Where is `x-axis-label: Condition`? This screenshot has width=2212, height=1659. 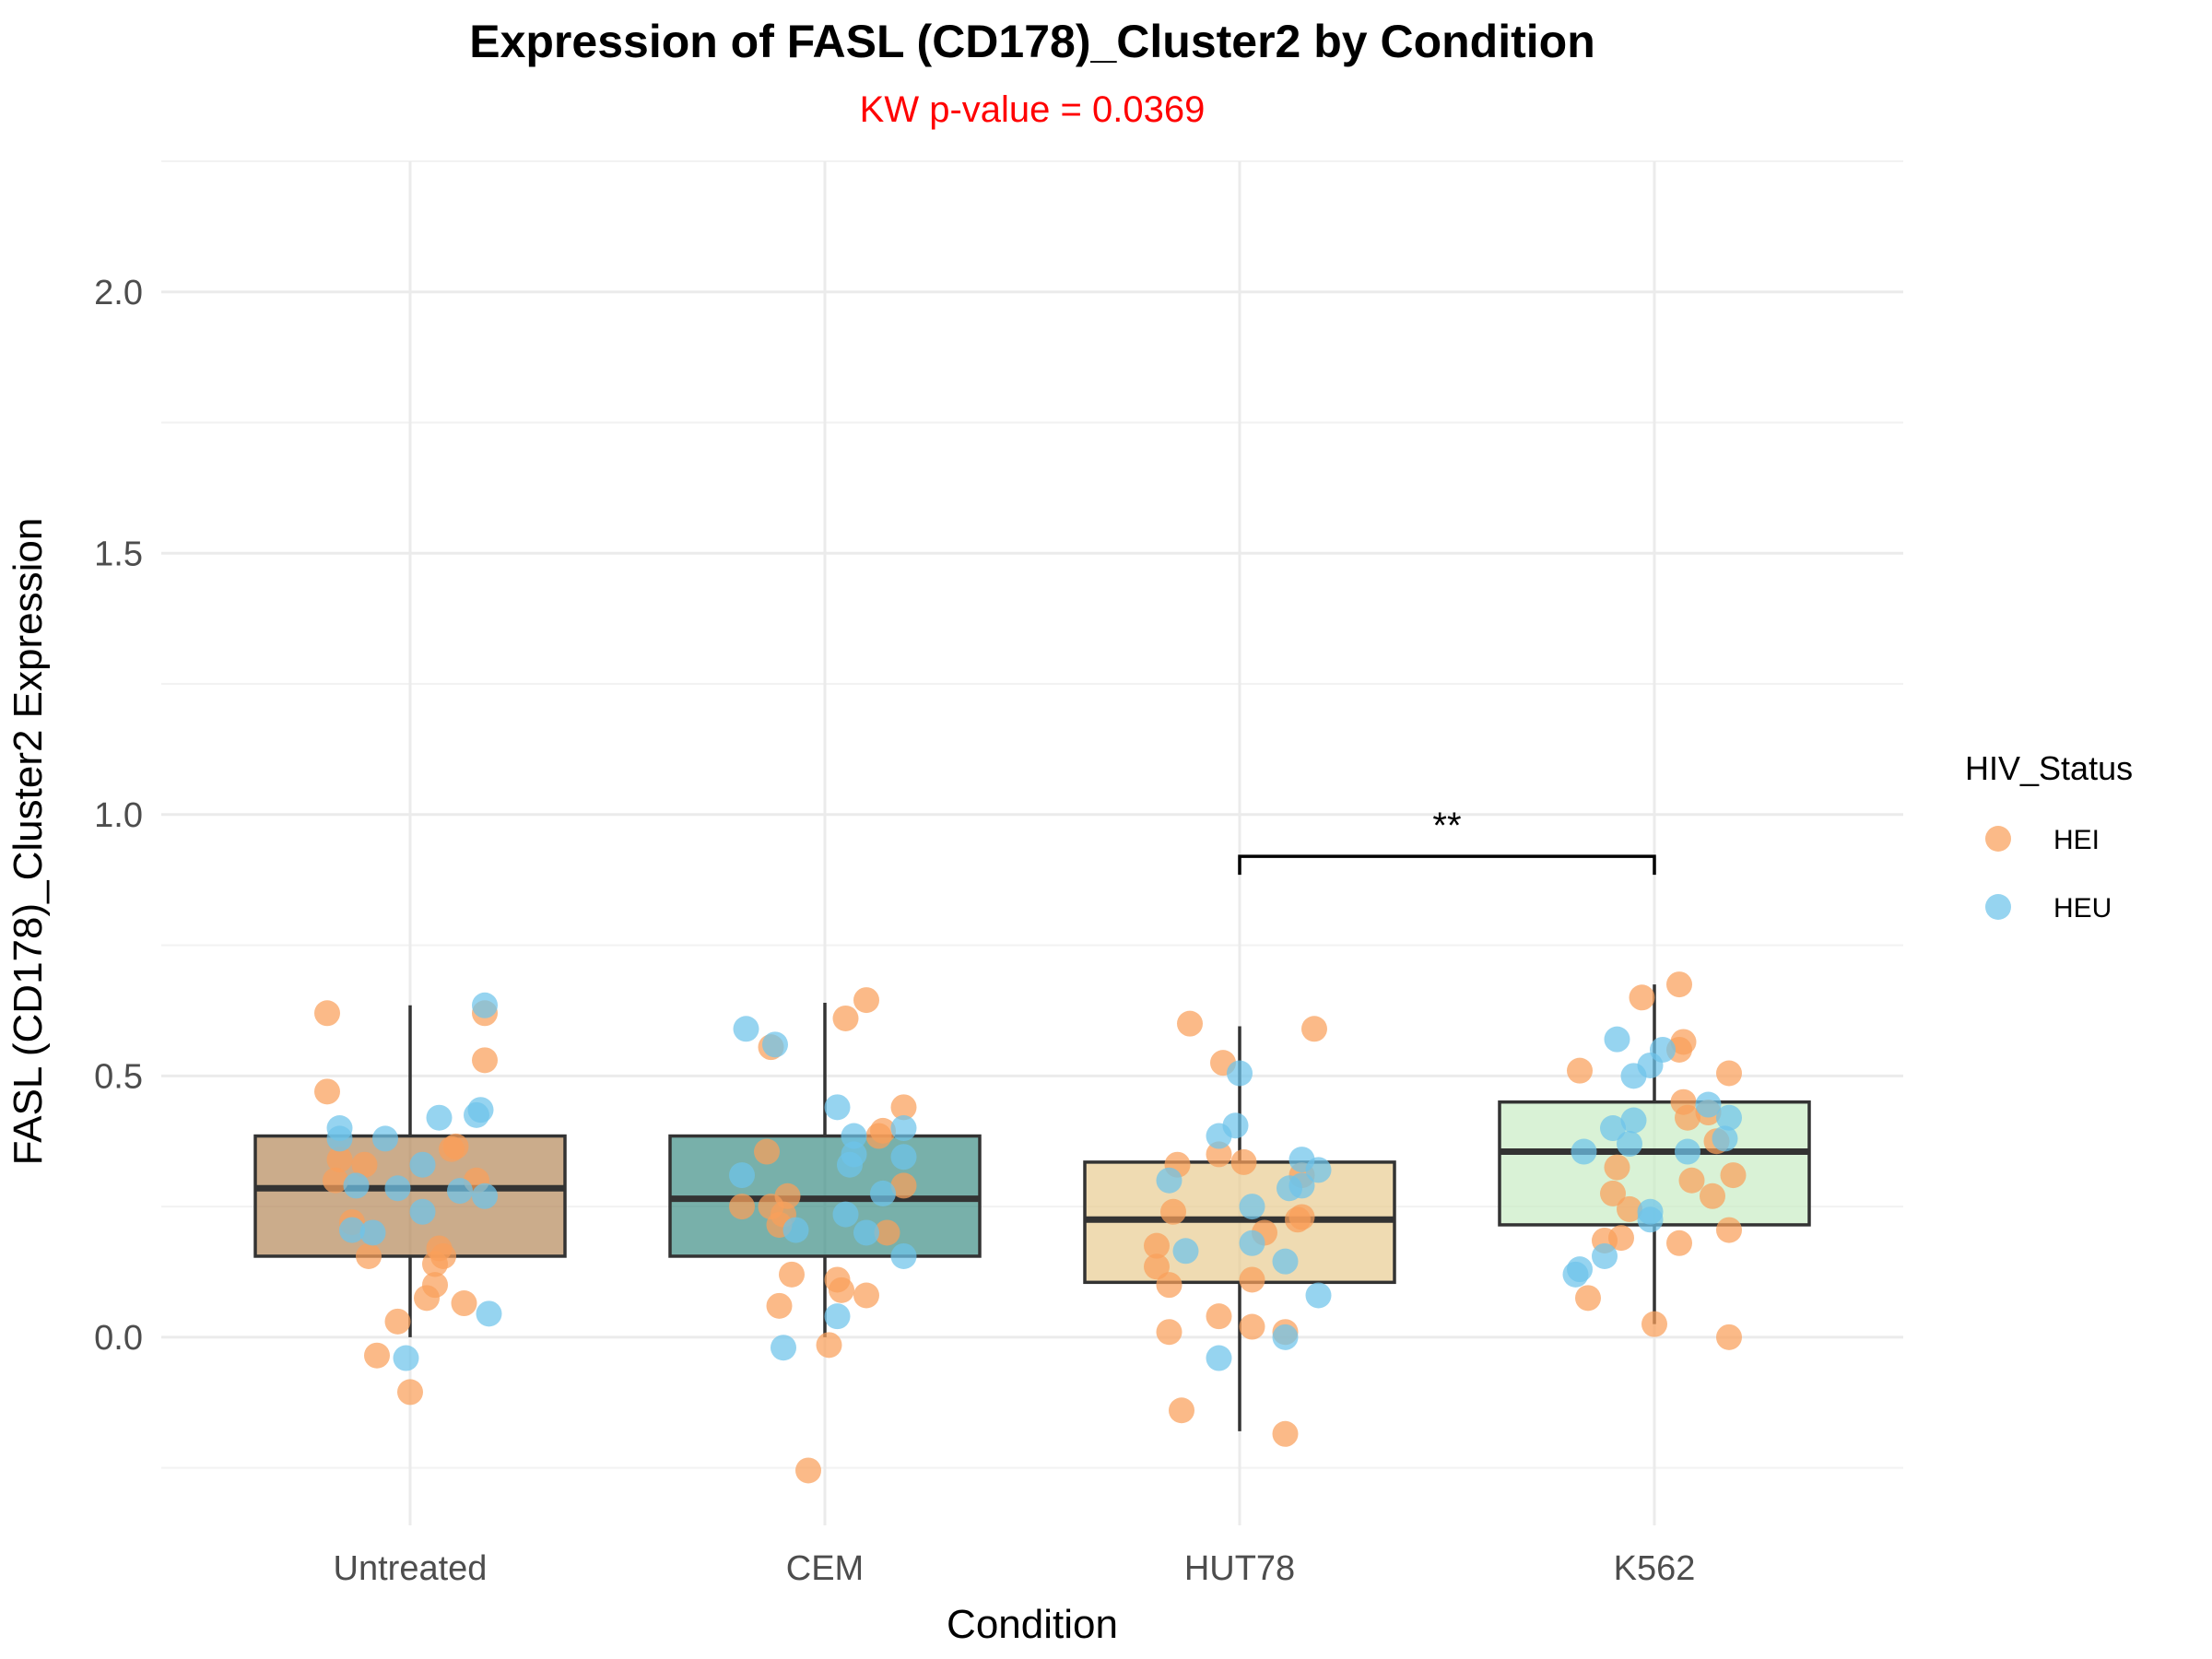
x-axis-label: Condition is located at coordinates (1032, 1624).